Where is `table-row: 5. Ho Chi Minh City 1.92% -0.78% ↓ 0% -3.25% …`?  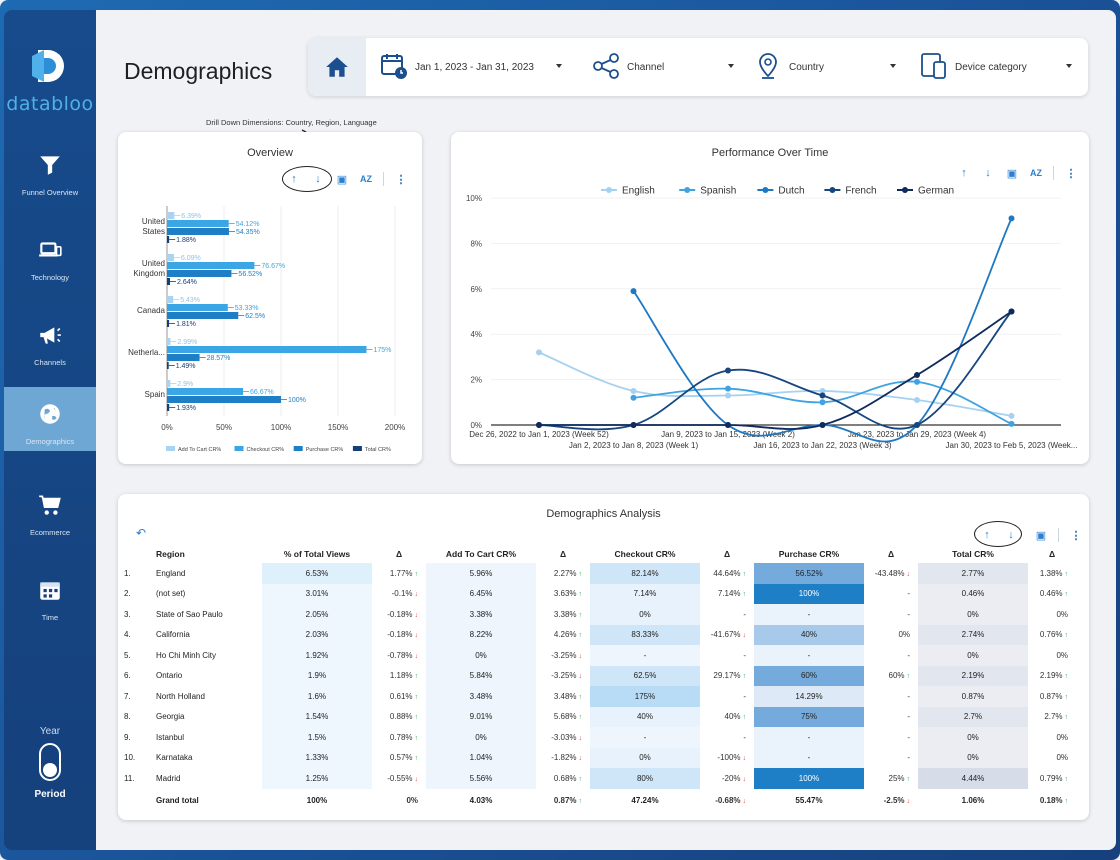
table-row: 5. Ho Chi Minh City 1.92% -0.78% ↓ 0% -3.25% … is located at coordinates (600, 655).